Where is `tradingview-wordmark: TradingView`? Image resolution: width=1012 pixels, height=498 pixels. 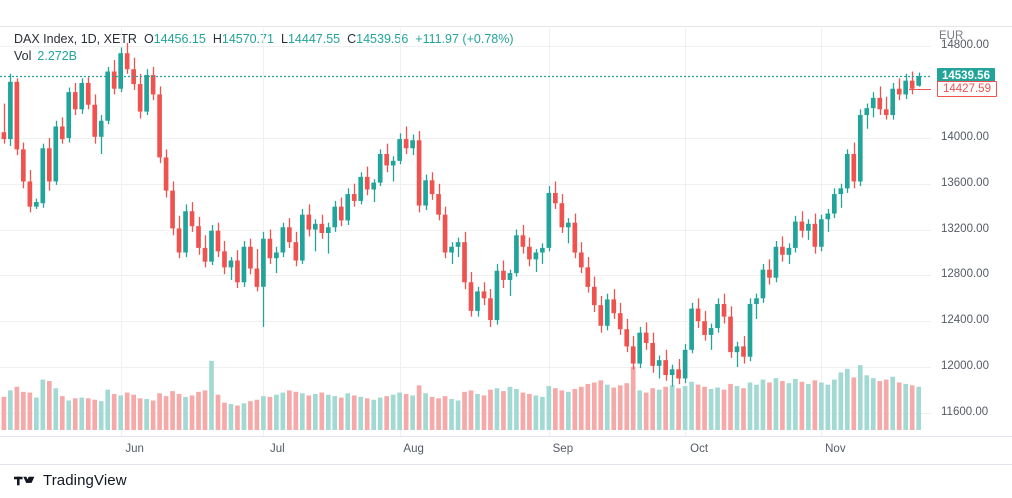 tradingview-wordmark: TradingView is located at coordinates (85, 480).